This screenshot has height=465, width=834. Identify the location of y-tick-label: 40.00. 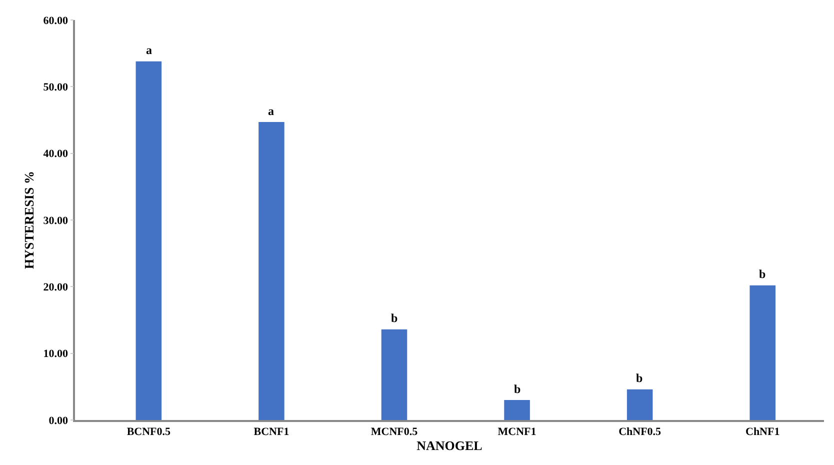
(56, 154).